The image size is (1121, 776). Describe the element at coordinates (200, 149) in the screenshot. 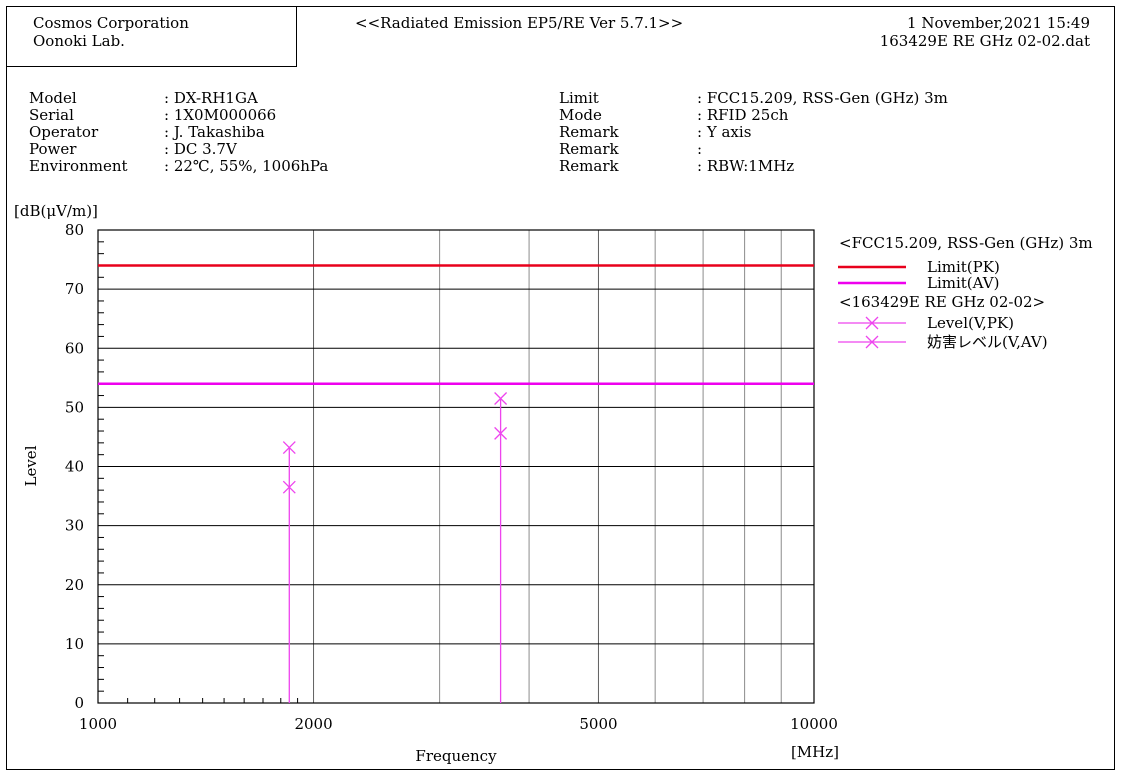

I see `info-left-value: : DC 3.7V` at that location.